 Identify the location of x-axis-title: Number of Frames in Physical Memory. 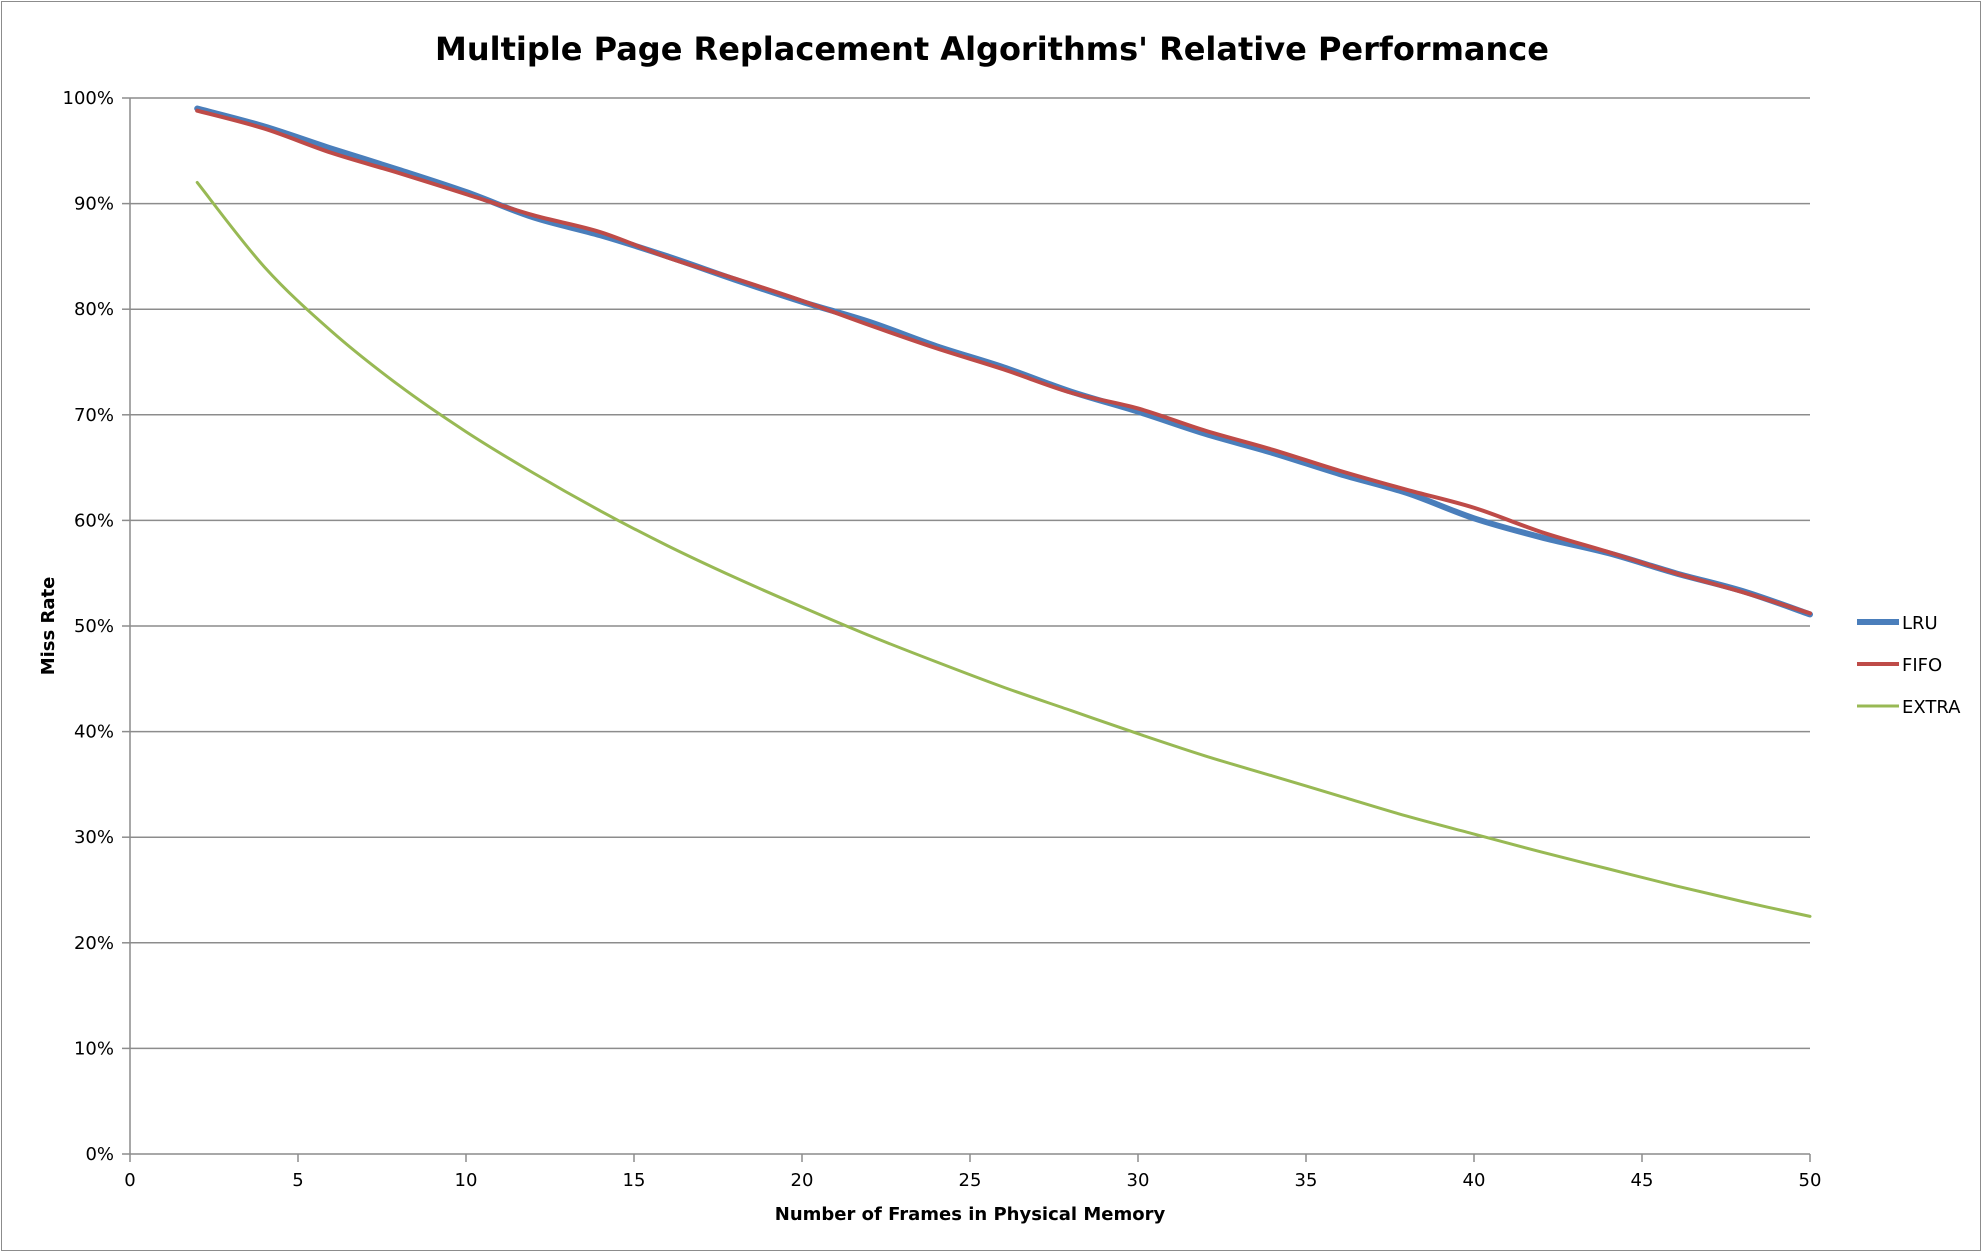
(970, 1214).